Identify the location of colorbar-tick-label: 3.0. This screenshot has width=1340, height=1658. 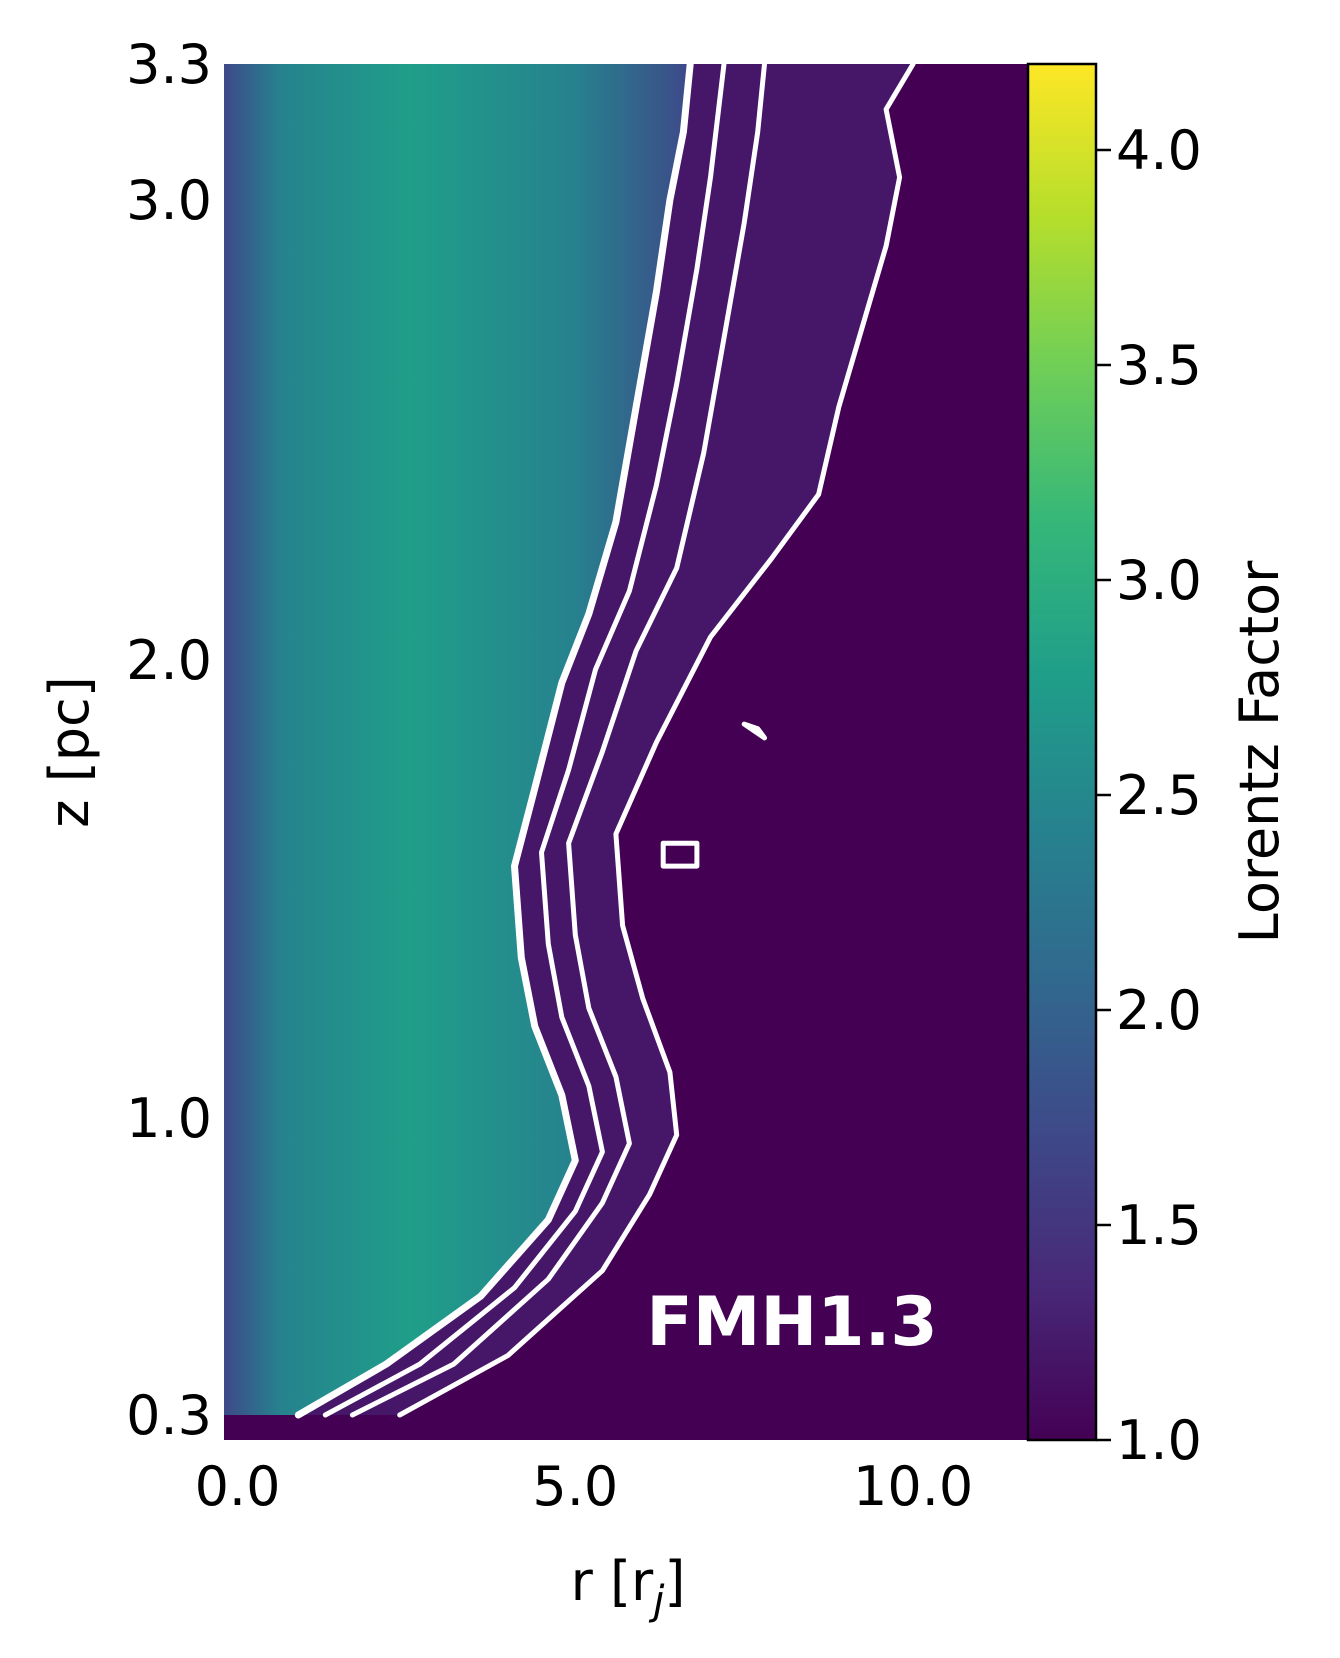
(1159, 580).